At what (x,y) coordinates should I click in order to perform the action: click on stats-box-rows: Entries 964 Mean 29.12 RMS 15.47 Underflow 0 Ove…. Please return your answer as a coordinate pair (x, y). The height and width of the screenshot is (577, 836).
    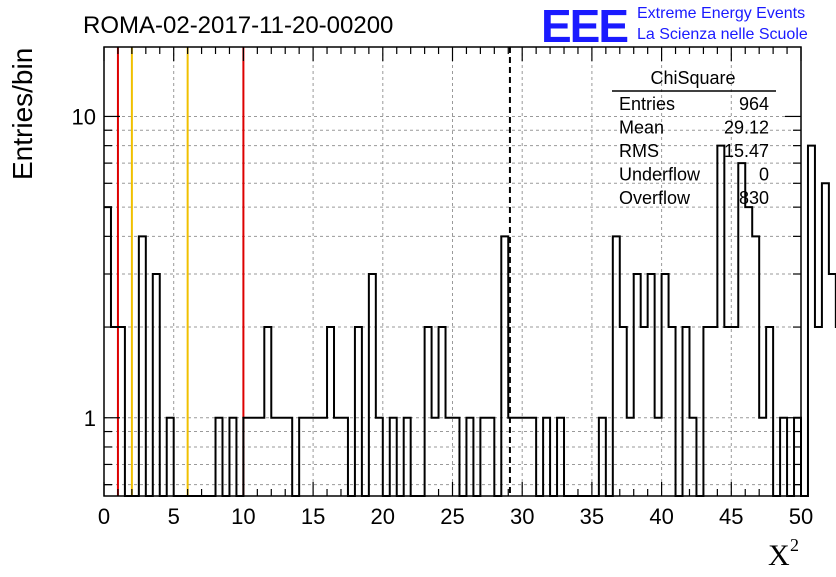
    Looking at the image, I should click on (694, 151).